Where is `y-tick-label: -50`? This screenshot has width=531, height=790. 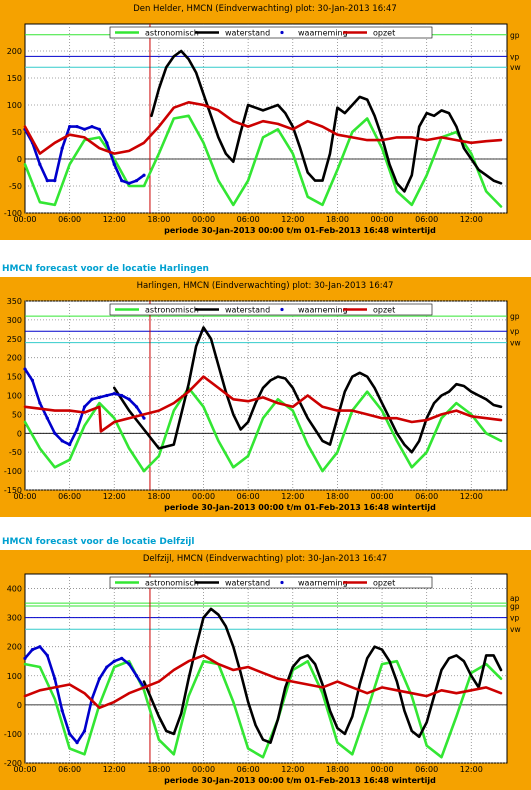 y-tick-label: -50 is located at coordinates (15, 452).